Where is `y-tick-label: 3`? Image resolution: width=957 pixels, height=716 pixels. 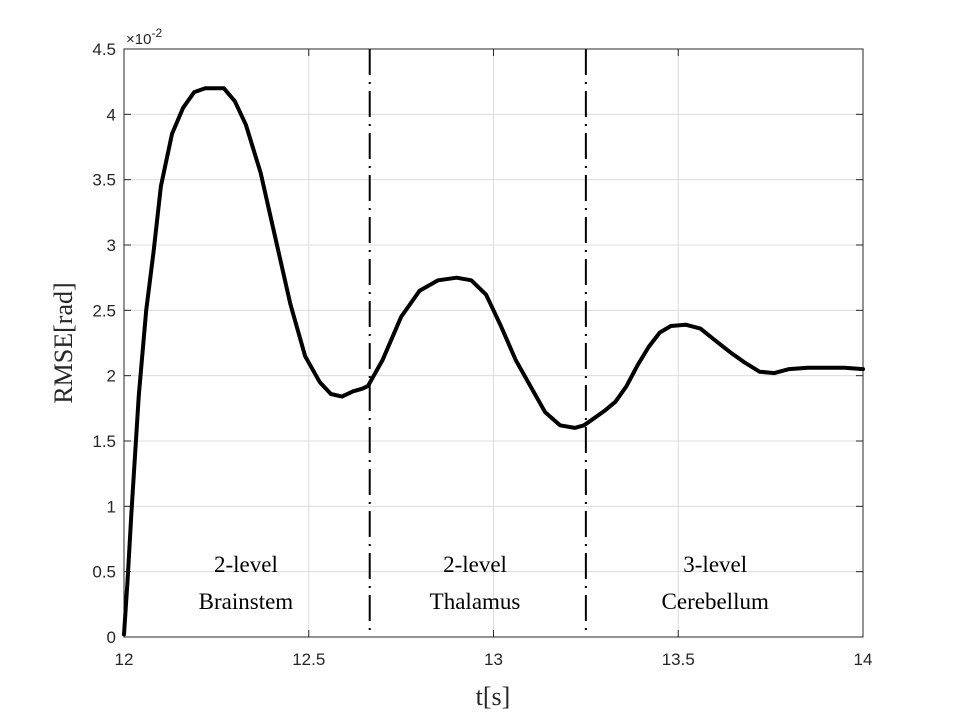
y-tick-label: 3 is located at coordinates (111, 245).